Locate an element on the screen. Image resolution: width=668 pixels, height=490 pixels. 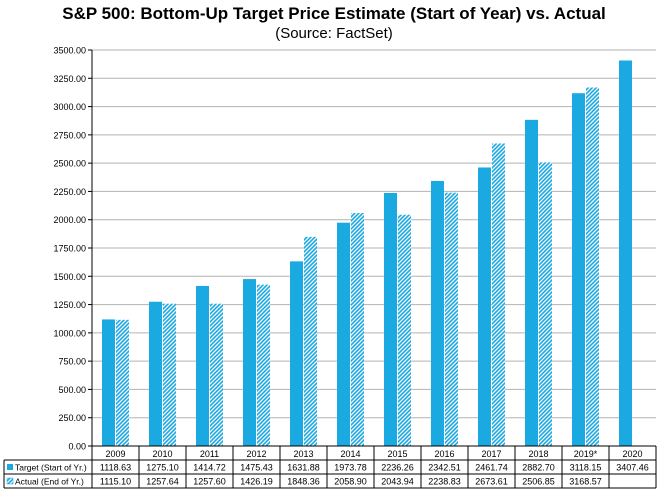
x-tick-label: 2016 is located at coordinates (444, 454).